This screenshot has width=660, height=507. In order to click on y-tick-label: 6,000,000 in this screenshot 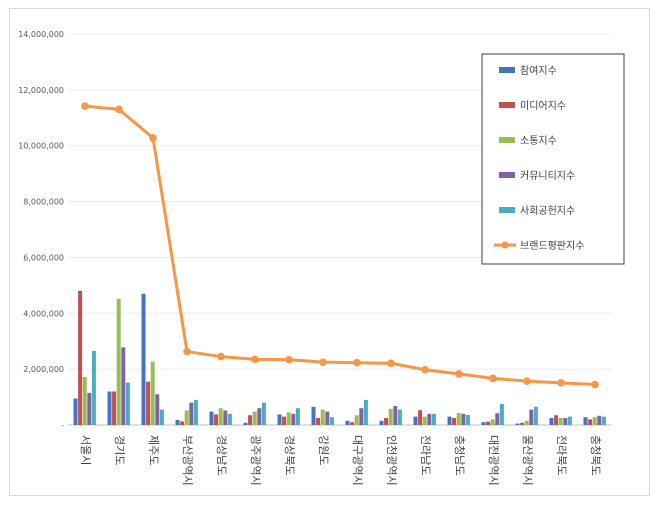, I will do `click(43, 257)`.